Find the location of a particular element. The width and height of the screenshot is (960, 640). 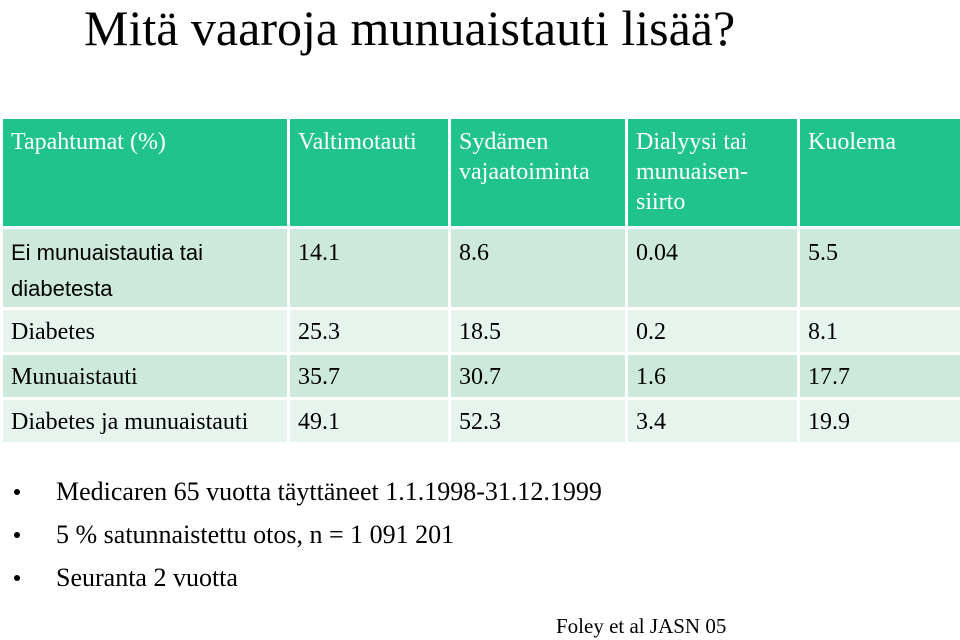

cell-value: 30.7 is located at coordinates (538, 376).